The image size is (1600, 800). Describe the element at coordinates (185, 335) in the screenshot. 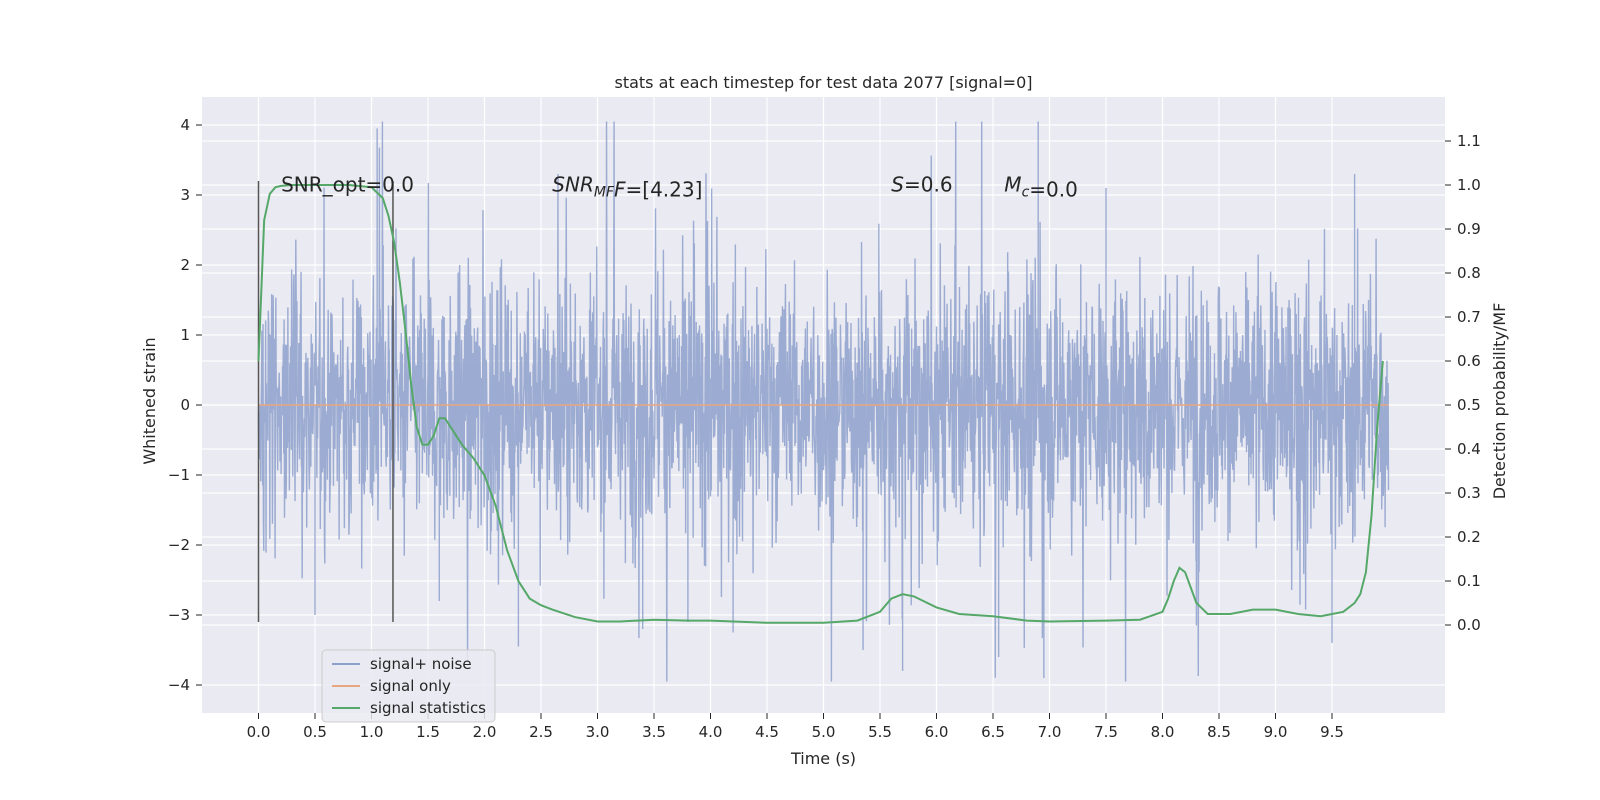

I see `y-left-tick-label: 1` at that location.